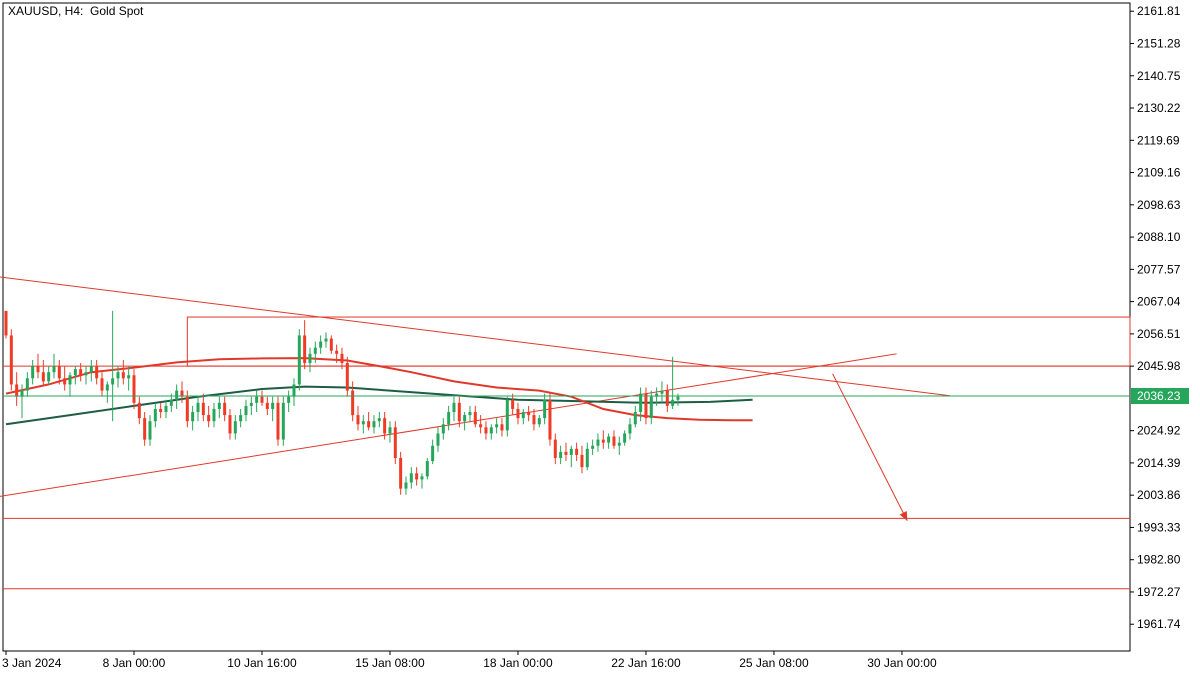 The image size is (1200, 675). Describe the element at coordinates (658, 341) in the screenshot. I see `resistance-zone-box` at that location.